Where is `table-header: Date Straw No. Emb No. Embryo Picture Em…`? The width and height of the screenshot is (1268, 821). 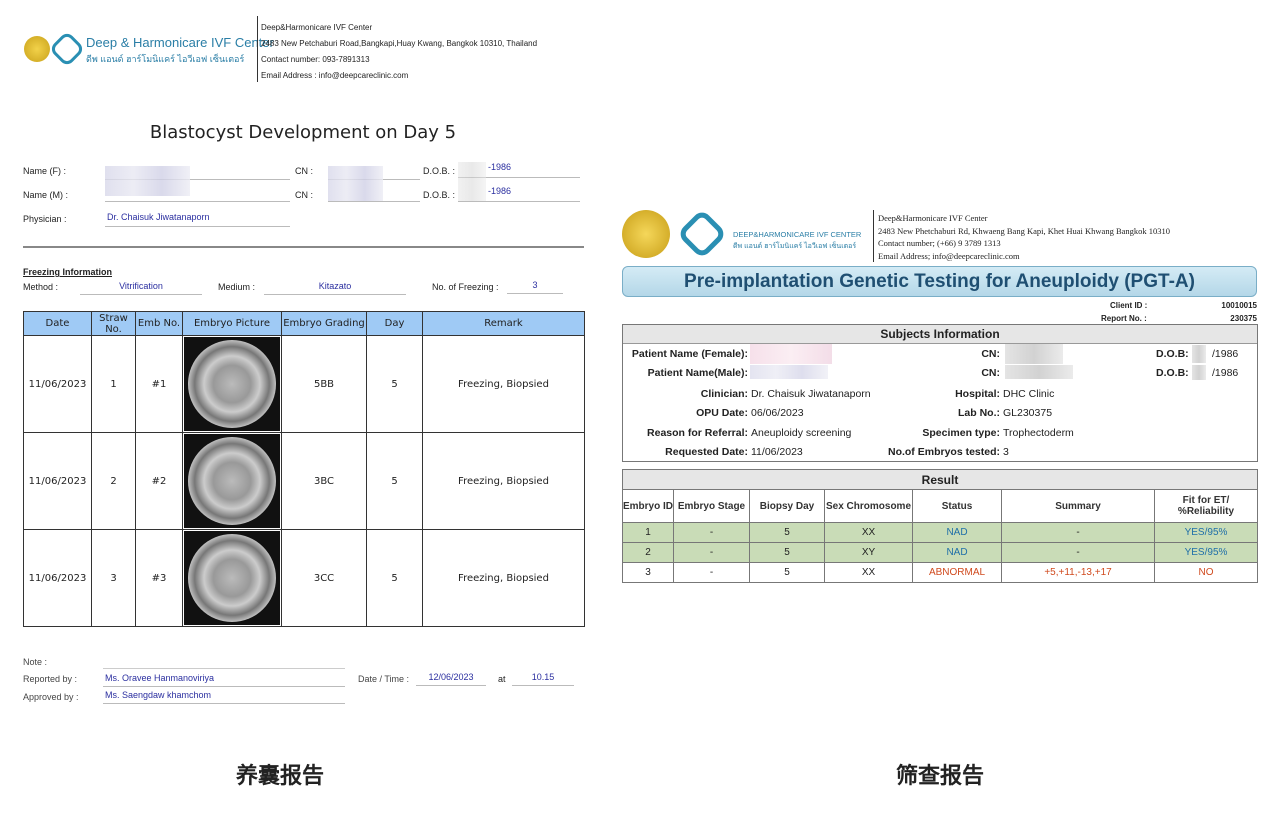
table-header: Date Straw No. Emb No. Embryo Picture Em… is located at coordinates (304, 323).